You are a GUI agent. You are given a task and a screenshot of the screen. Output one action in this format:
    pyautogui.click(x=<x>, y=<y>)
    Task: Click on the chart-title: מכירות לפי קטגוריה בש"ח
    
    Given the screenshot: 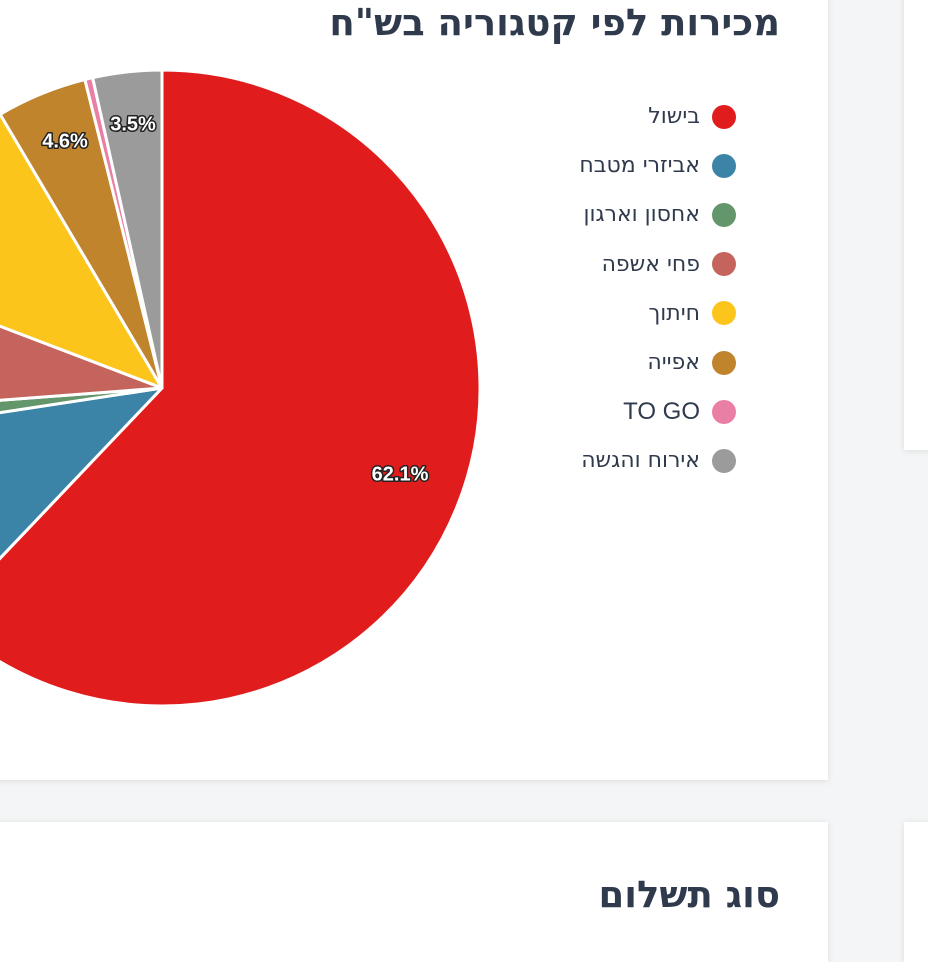 What is the action you would take?
    pyautogui.click(x=554, y=22)
    